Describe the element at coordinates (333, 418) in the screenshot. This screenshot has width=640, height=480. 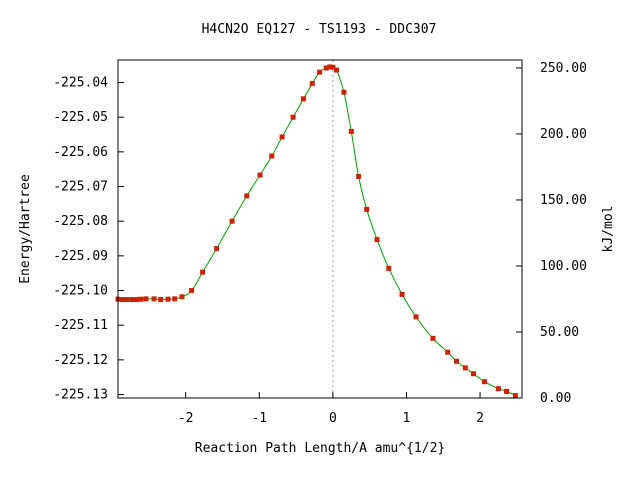
I see `x-tick-label: 0` at that location.